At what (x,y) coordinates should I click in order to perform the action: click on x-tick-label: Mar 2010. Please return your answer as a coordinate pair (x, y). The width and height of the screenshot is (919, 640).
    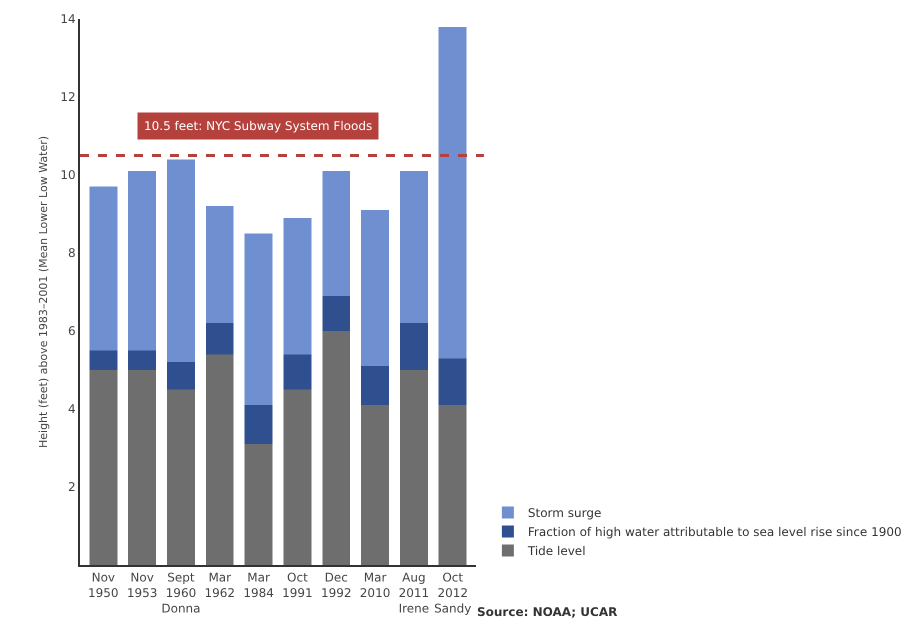
    Looking at the image, I should click on (375, 585).